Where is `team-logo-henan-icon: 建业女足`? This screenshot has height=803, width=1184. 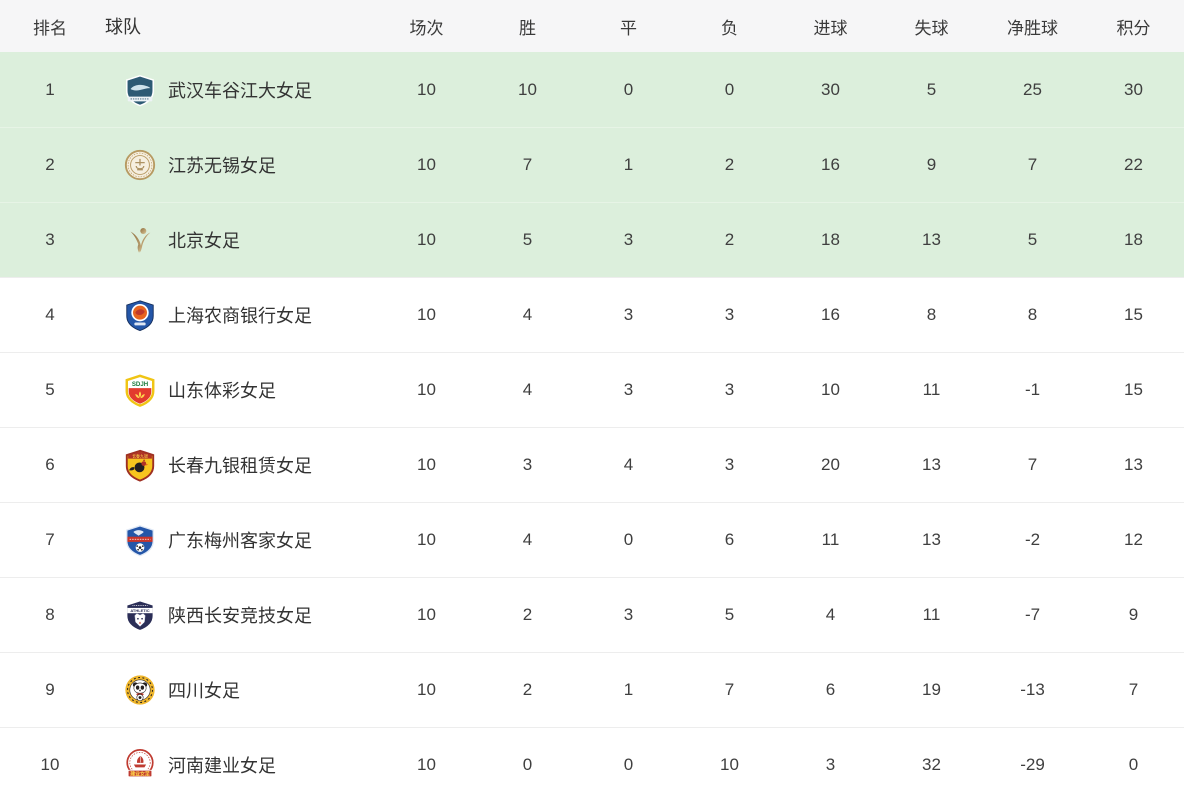
team-logo-henan-icon: 建业女足 is located at coordinates (140, 765).